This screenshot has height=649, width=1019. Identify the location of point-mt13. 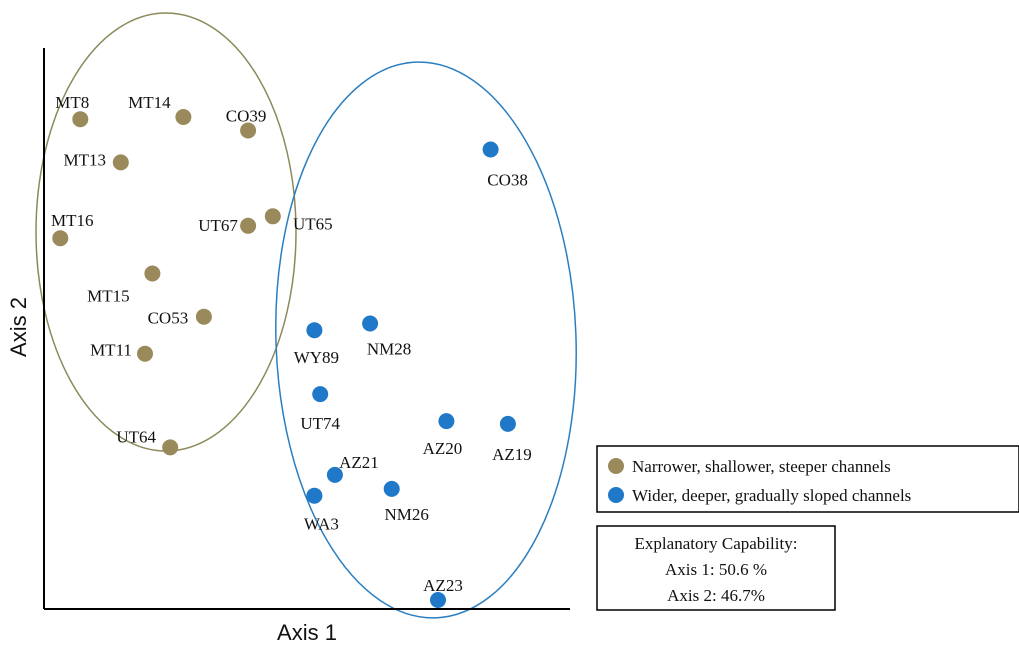
(120, 162).